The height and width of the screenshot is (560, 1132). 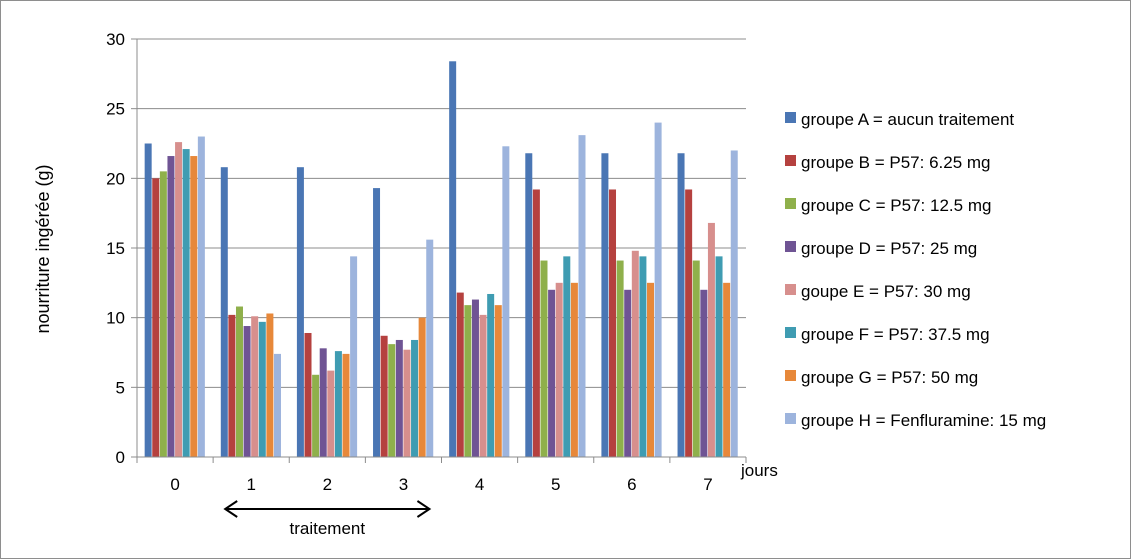 I want to click on y-tick-label-15: 15, so click(x=115, y=248).